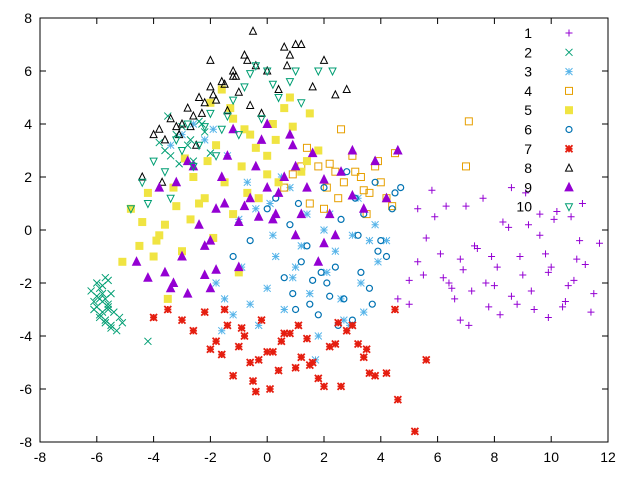  I want to click on legend-label: 2, so click(528, 52).